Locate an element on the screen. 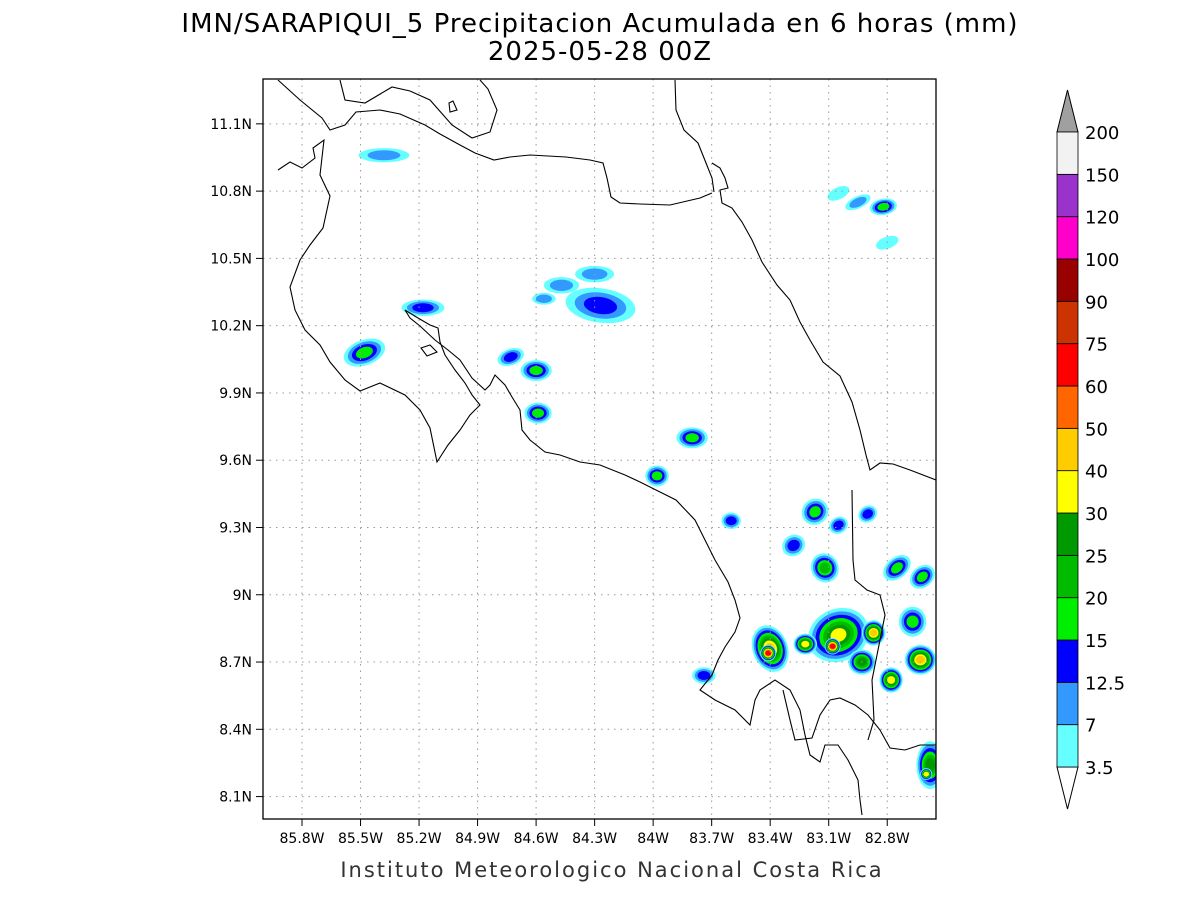 The image size is (1200, 900). colorbar-lower-arrow is located at coordinates (1067, 788).